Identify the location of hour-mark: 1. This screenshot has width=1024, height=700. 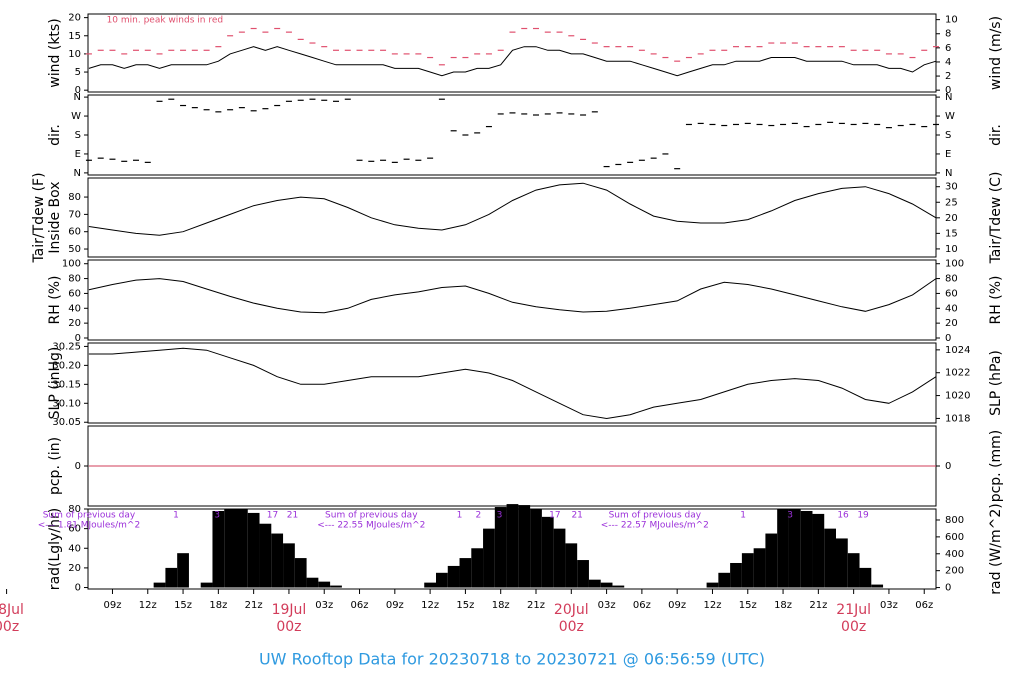
(176, 516).